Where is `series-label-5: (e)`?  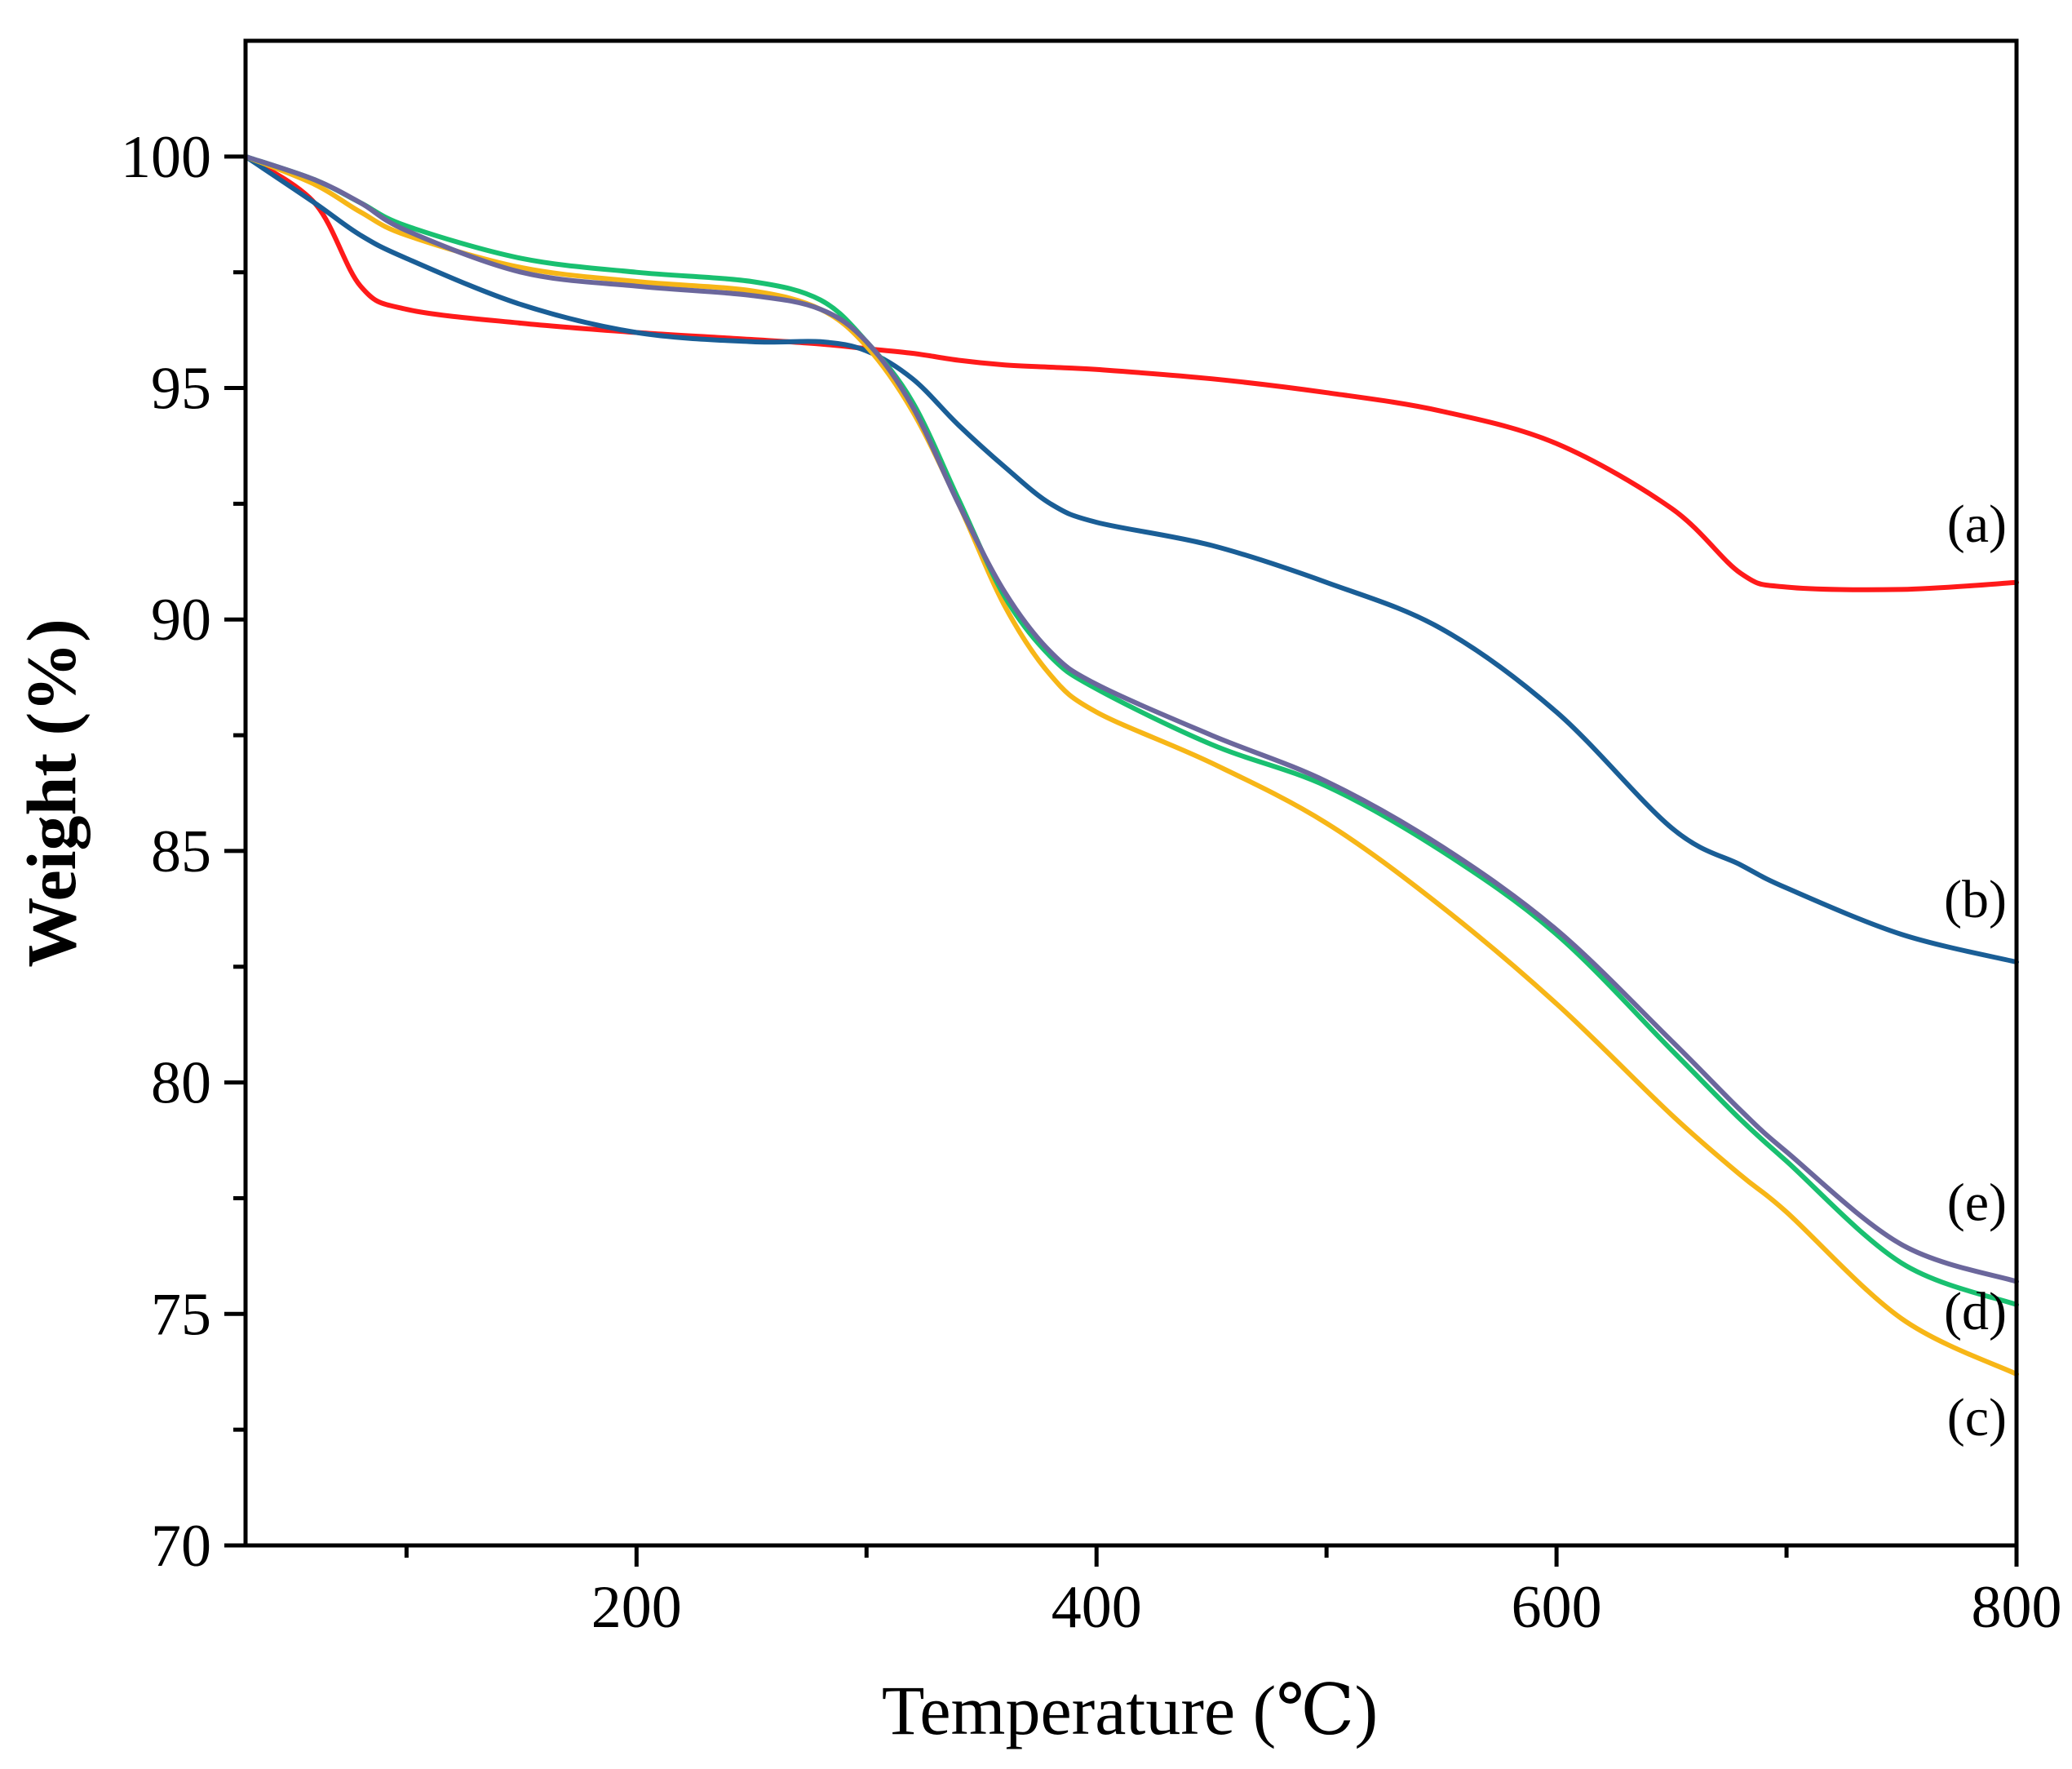 series-label-5: (e) is located at coordinates (1977, 1203).